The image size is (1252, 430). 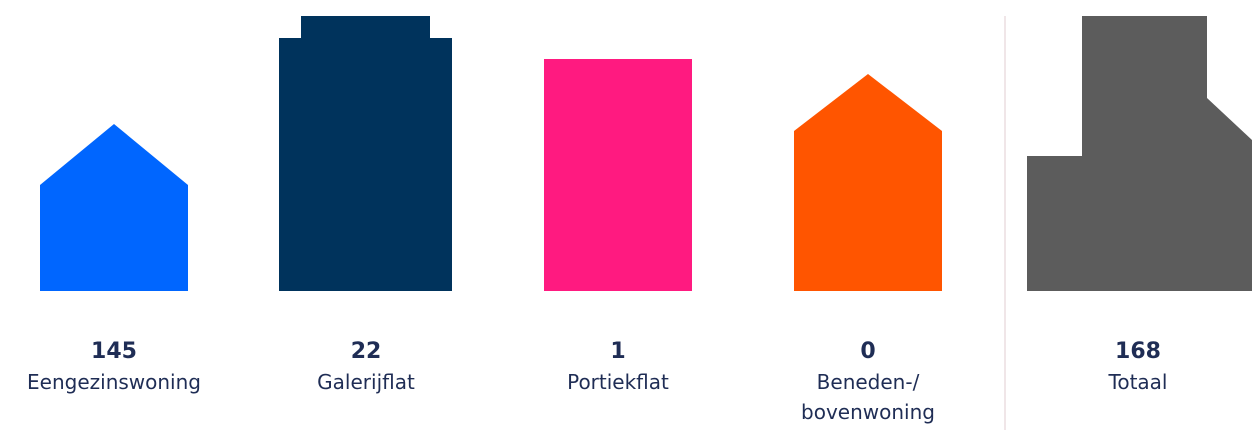 I want to click on portiek-block-icon, so click(x=618, y=175).